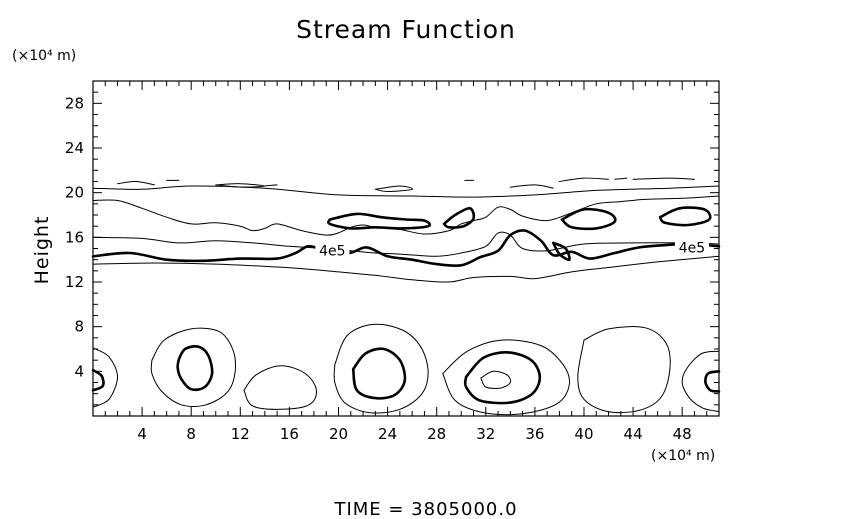  Describe the element at coordinates (289, 434) in the screenshot. I see `x-tick-label: 16` at that location.